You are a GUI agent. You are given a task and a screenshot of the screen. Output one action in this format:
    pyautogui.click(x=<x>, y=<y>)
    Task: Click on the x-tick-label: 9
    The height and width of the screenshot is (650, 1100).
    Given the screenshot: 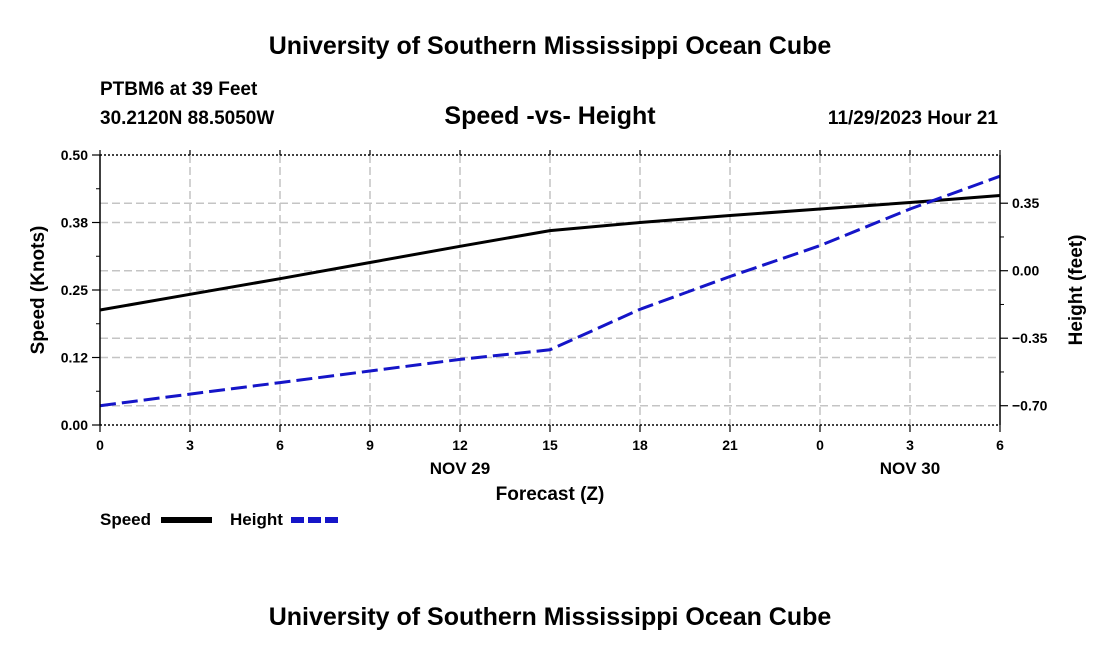 What is the action you would take?
    pyautogui.click(x=370, y=445)
    